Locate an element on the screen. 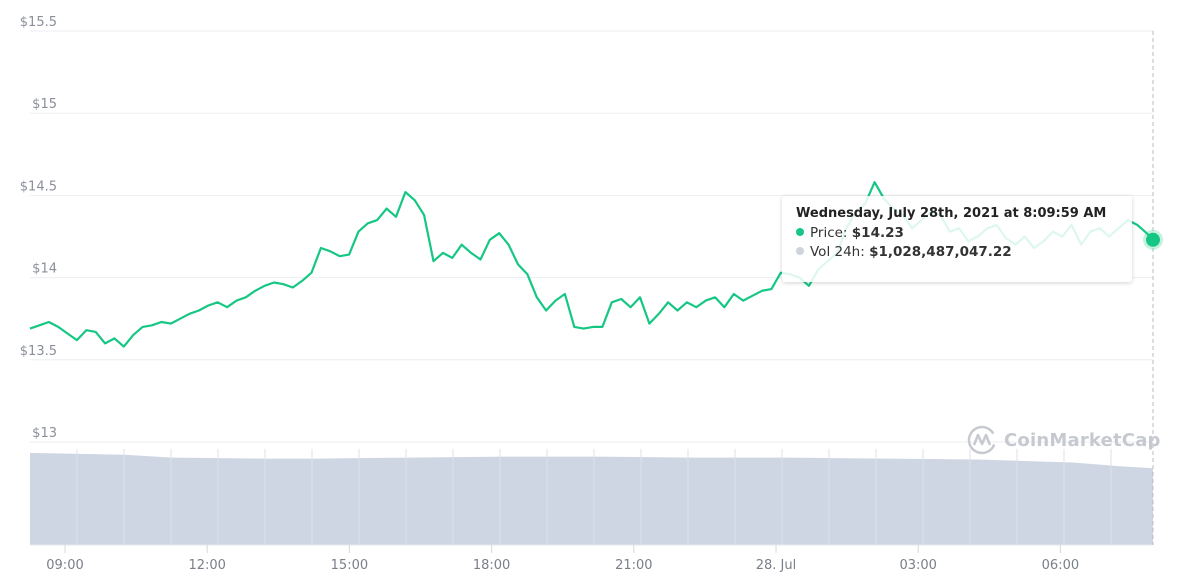 The height and width of the screenshot is (584, 1187). tooltip-volume-value: $1,028,487,047.22 is located at coordinates (940, 252).